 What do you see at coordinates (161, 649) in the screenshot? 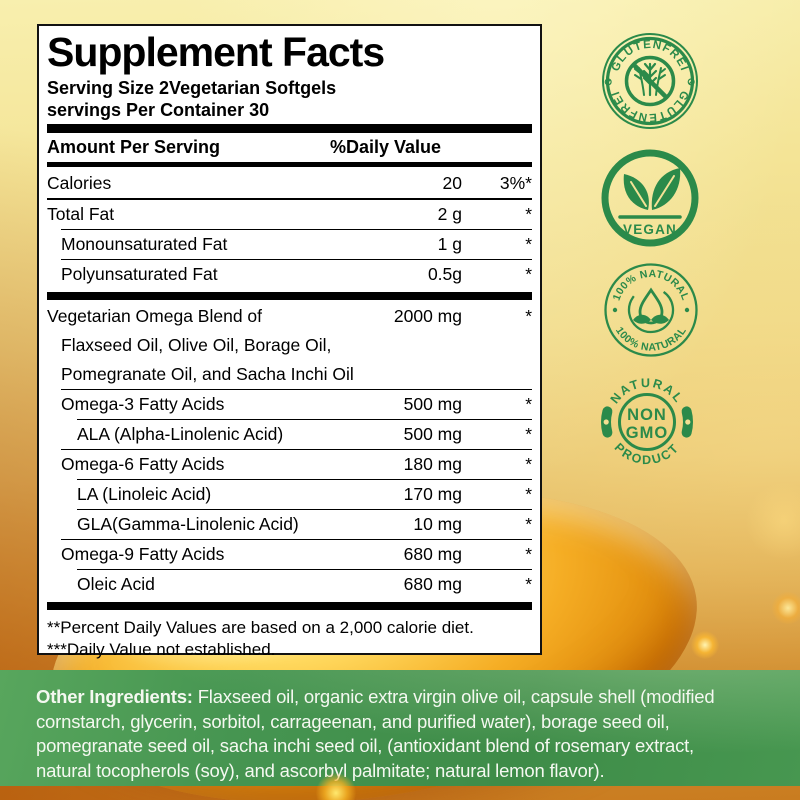
I see `footnote-not-established: ***Daily Value not established.` at bounding box center [161, 649].